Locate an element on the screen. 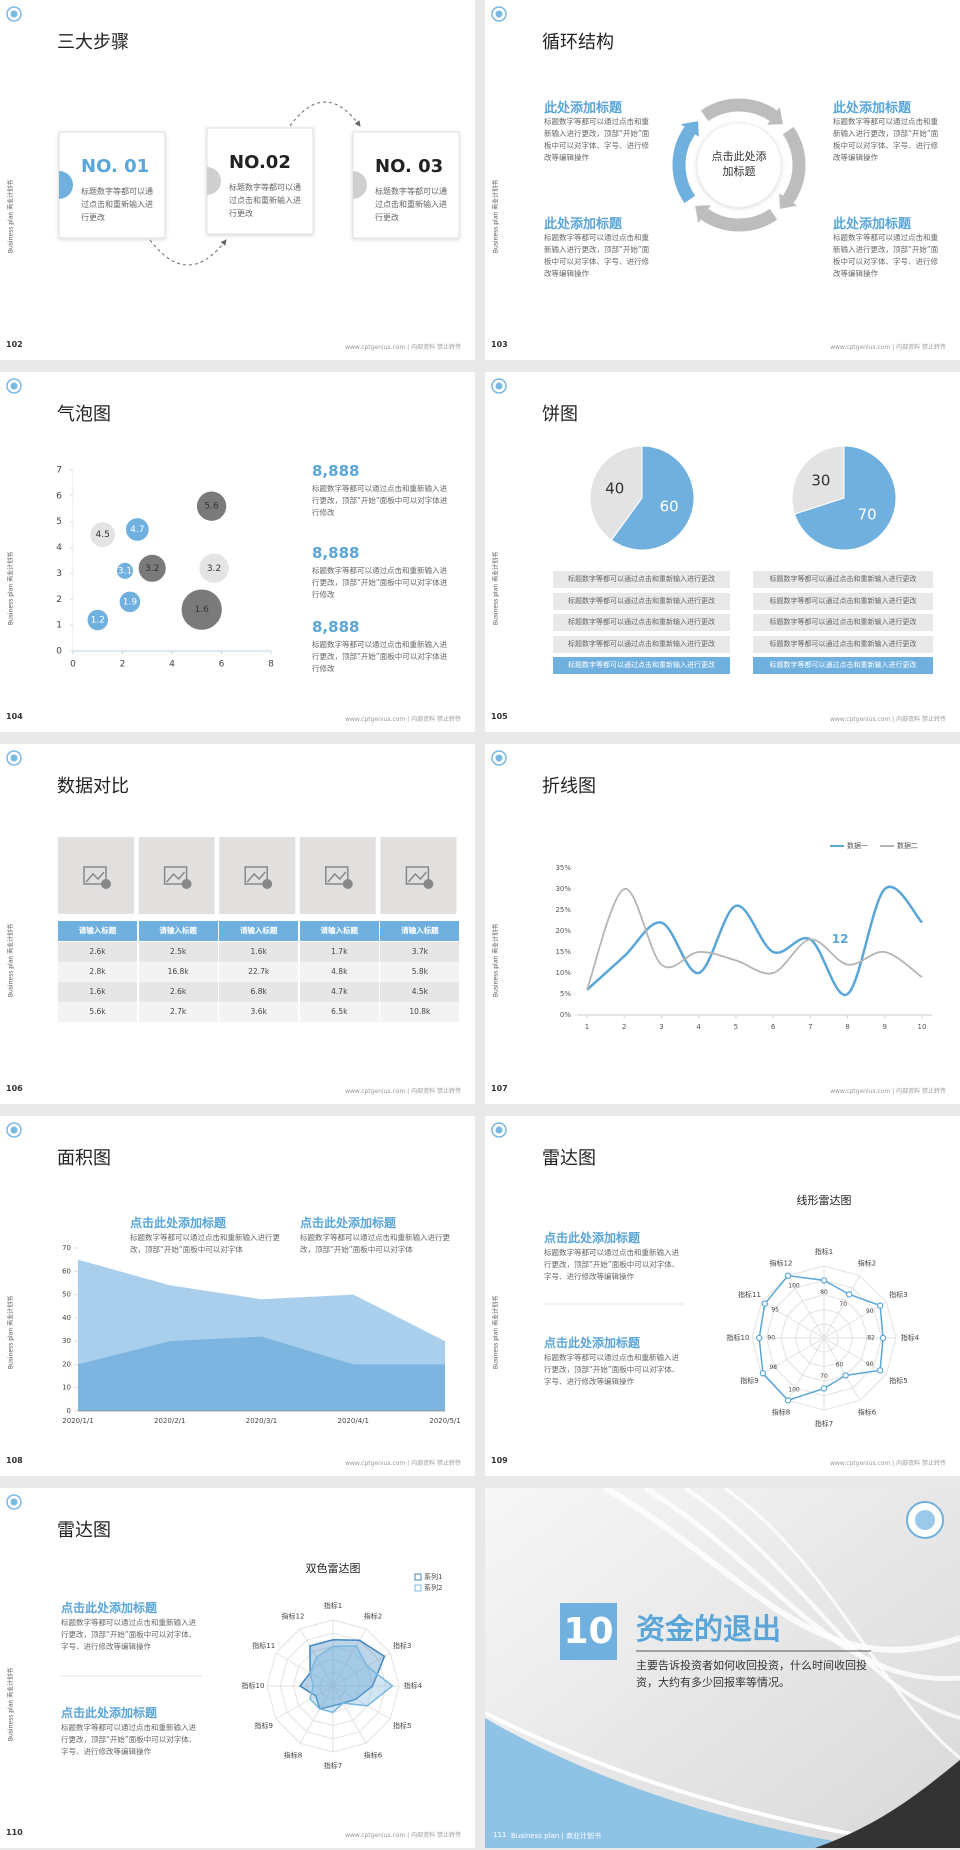 The height and width of the screenshot is (1850, 960). value-label: 100 is located at coordinates (794, 1389).